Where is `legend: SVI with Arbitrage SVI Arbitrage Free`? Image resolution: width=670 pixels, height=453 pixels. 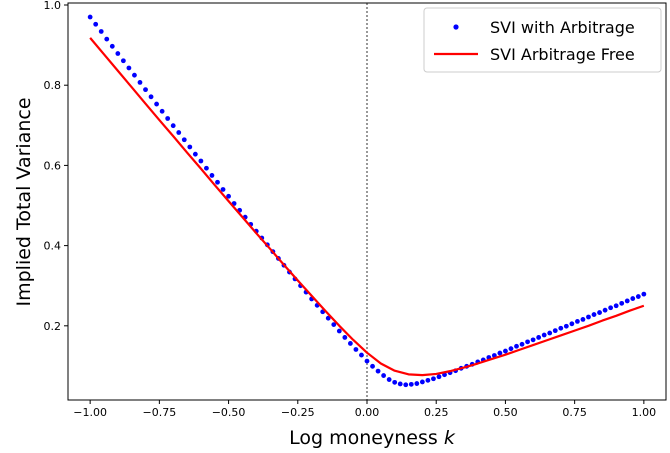 legend: SVI with Arbitrage SVI Arbitrage Free is located at coordinates (542, 40).